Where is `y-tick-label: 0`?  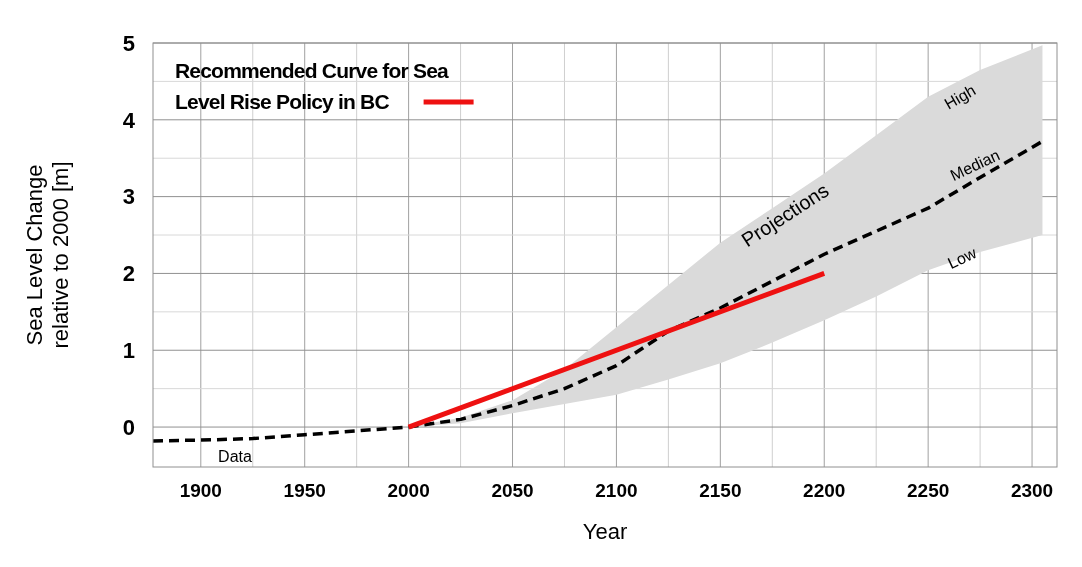
y-tick-label: 0 is located at coordinates (128, 427).